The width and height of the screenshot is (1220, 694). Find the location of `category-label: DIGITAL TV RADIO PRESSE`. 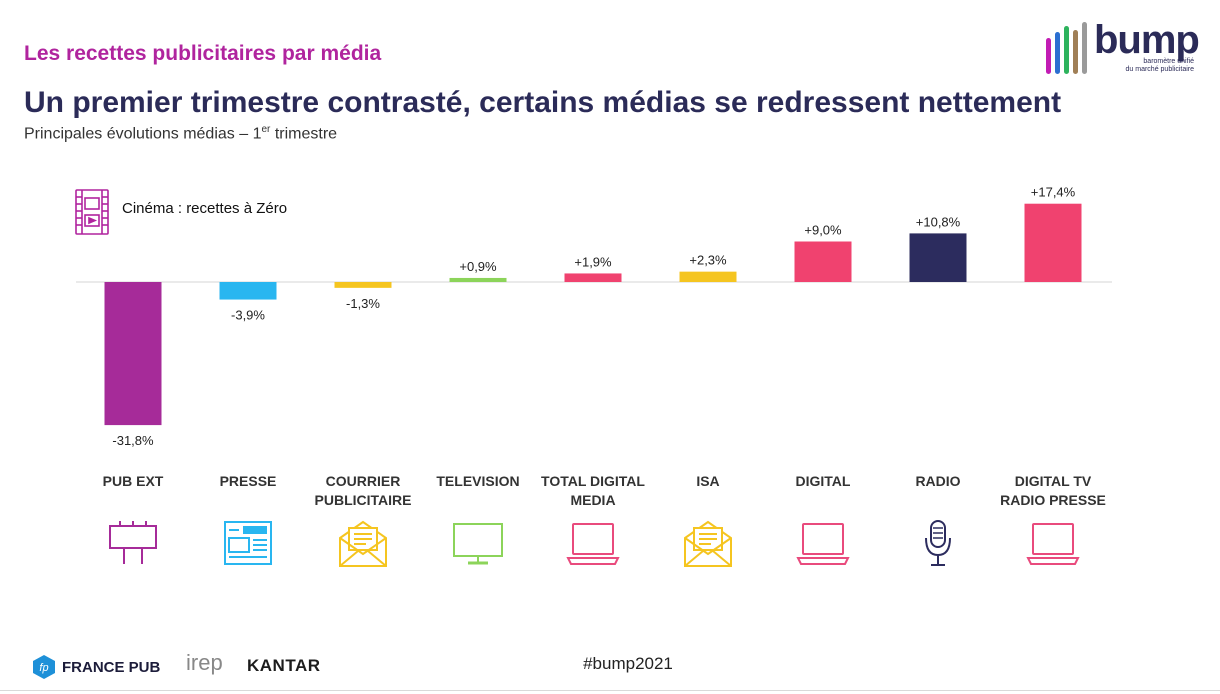

category-label: DIGITAL TV RADIO PRESSE is located at coordinates (1053, 491).